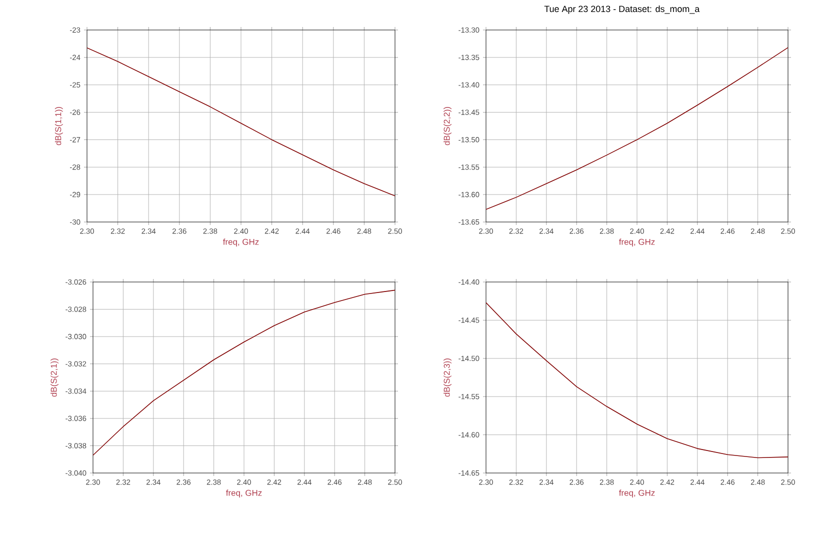  Describe the element at coordinates (58, 126) in the screenshot. I see `y-axis-title: dB(S(1,1))` at that location.